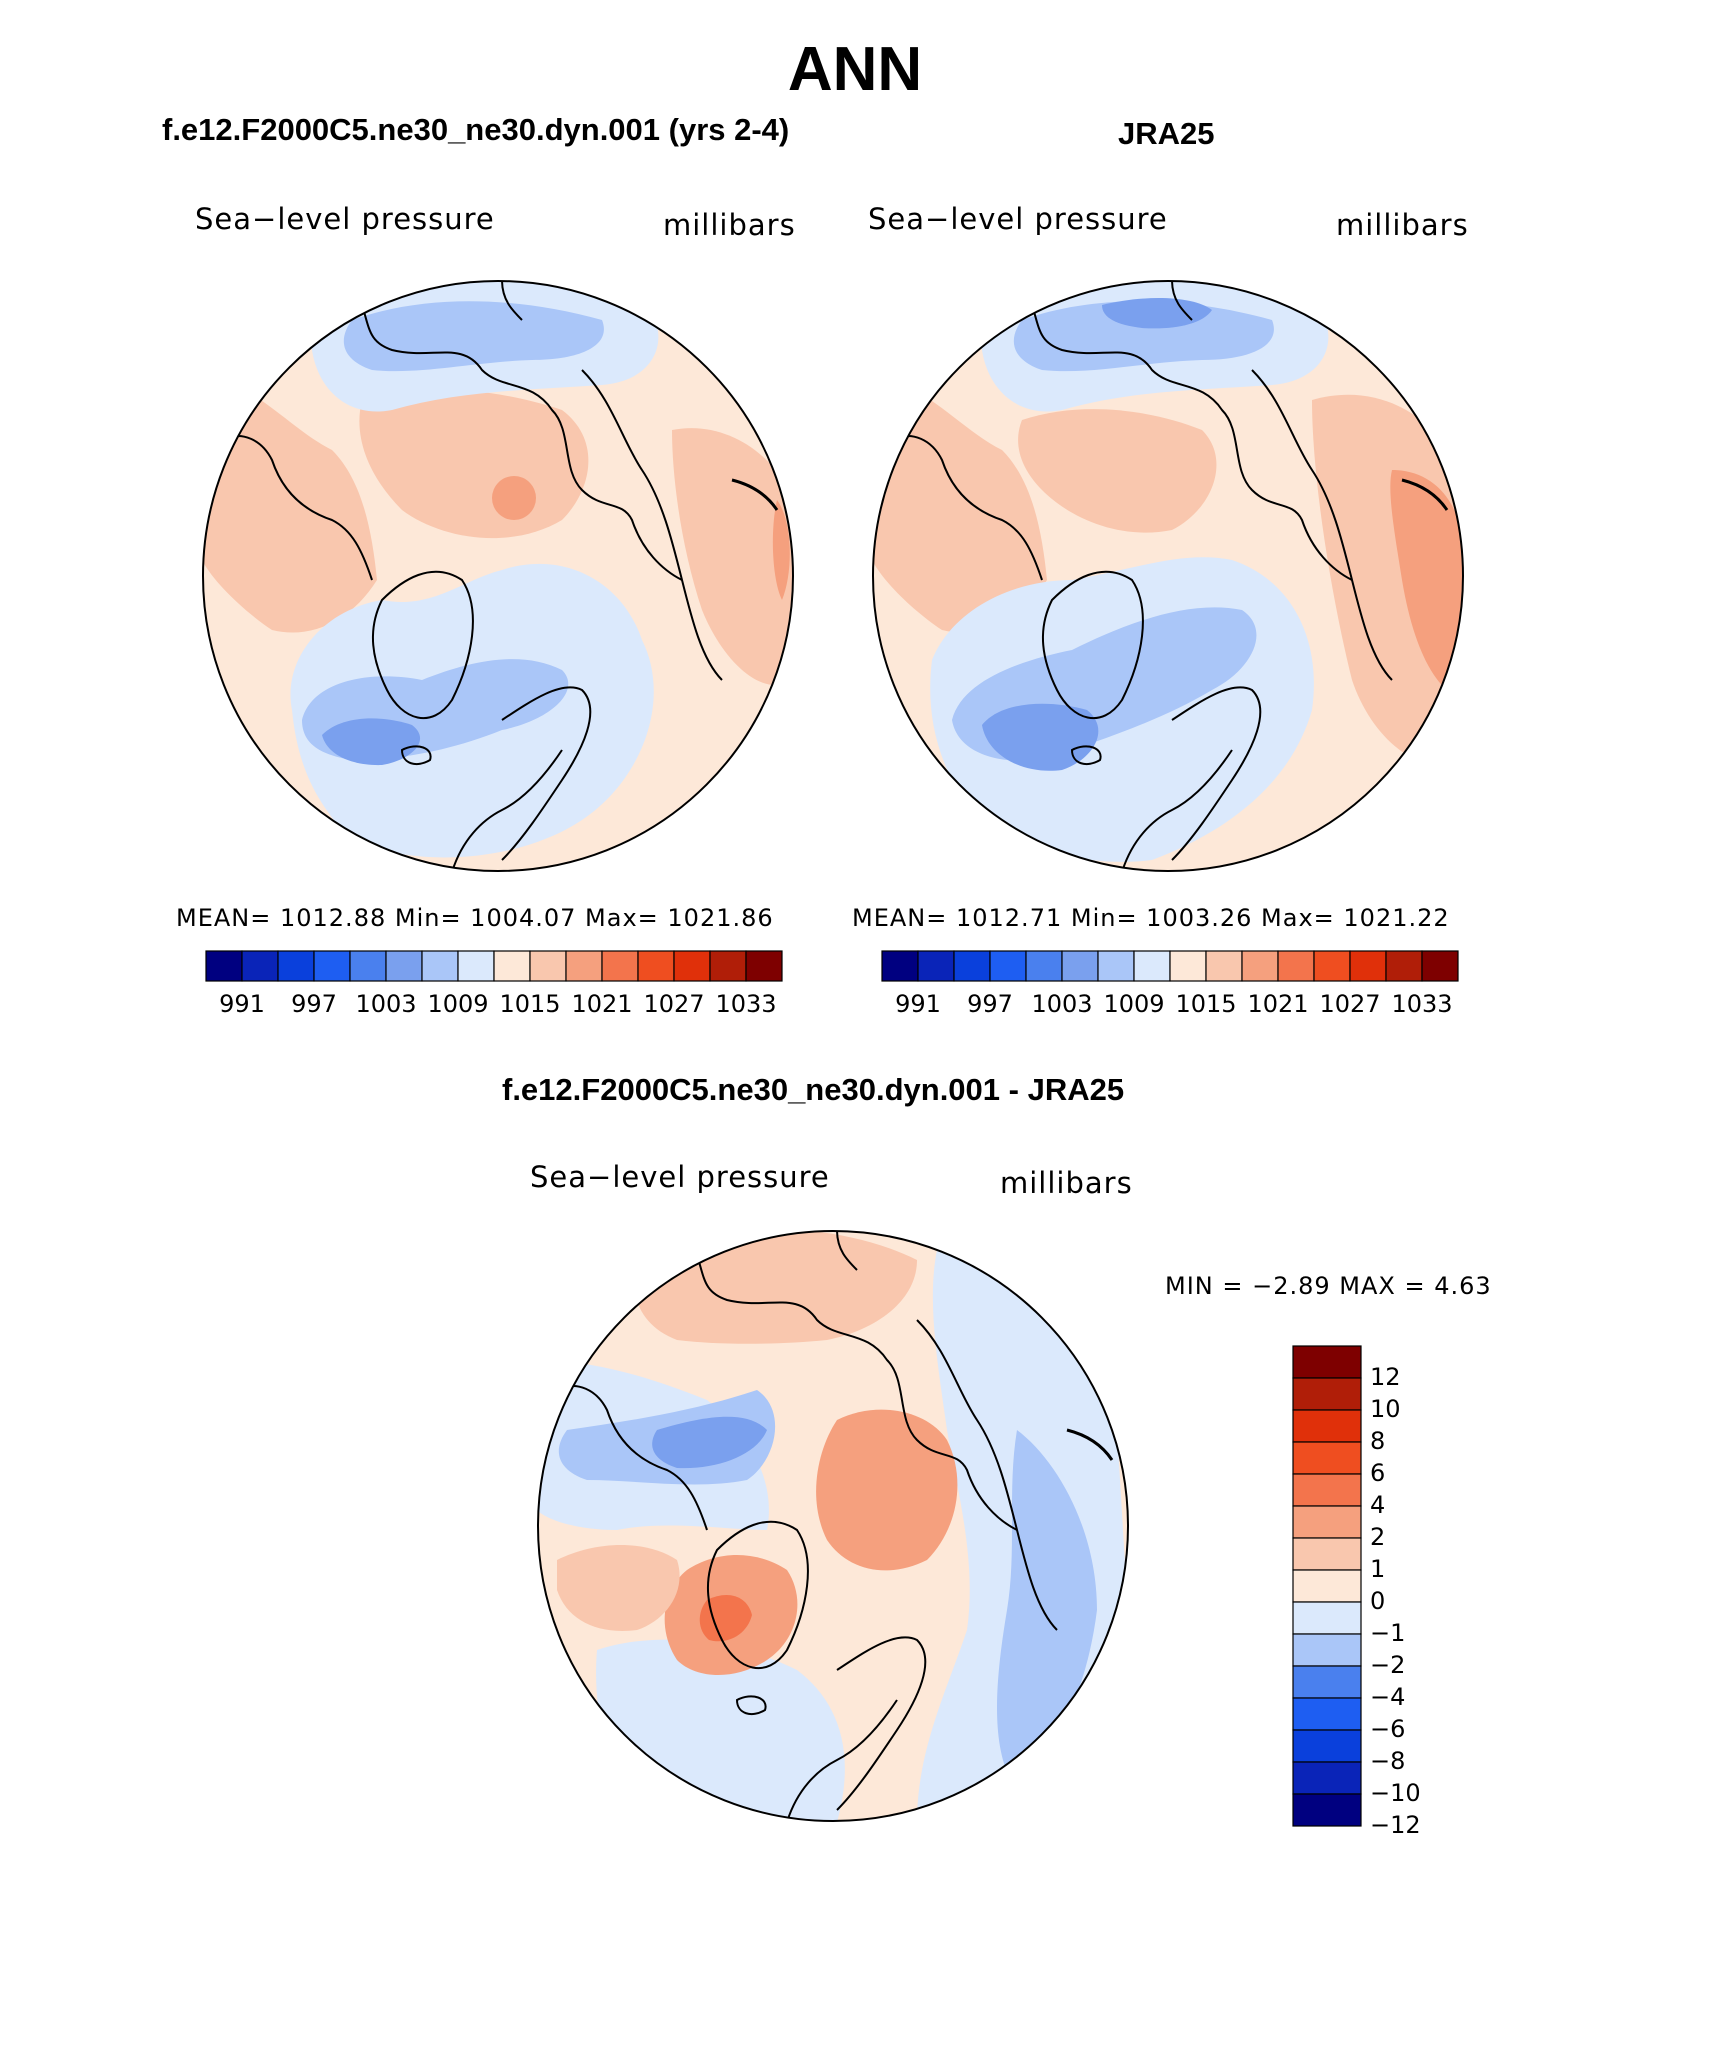 The width and height of the screenshot is (1710, 2061). I want to click on difference-variable-label: Sea−level pressure, so click(680, 1177).